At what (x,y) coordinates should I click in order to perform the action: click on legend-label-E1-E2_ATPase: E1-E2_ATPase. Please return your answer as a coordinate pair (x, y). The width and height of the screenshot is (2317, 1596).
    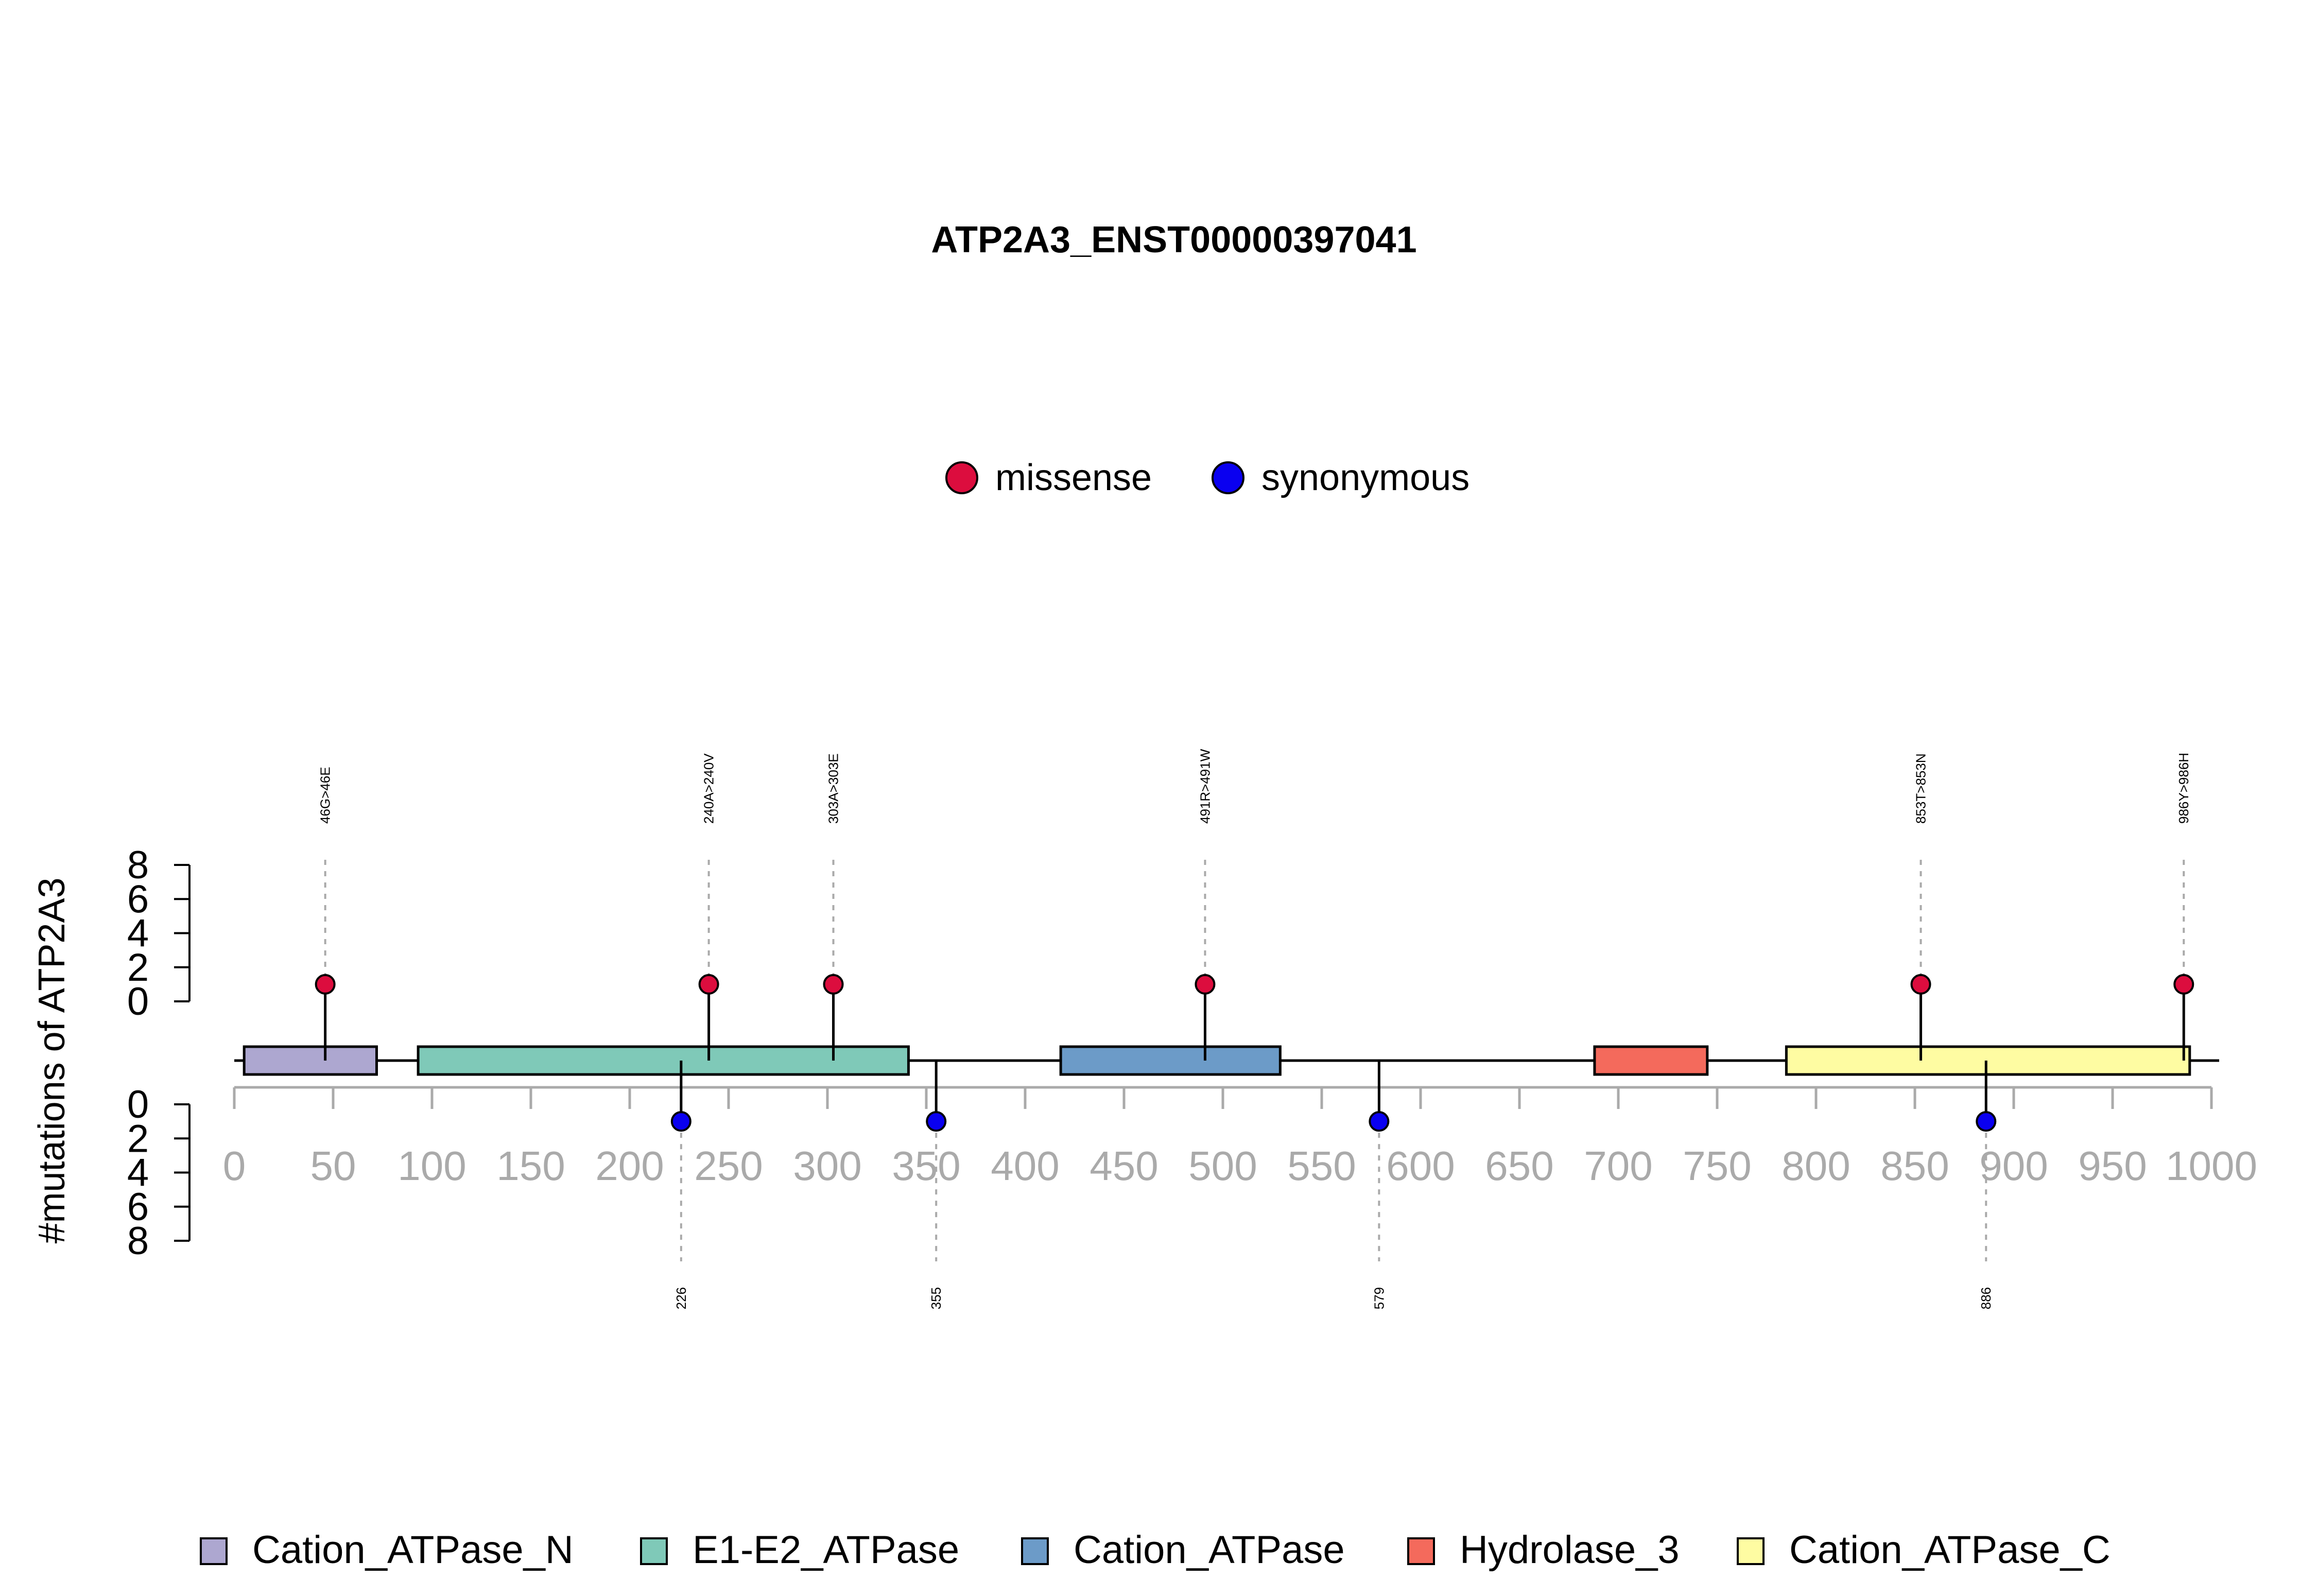
    Looking at the image, I should click on (826, 1550).